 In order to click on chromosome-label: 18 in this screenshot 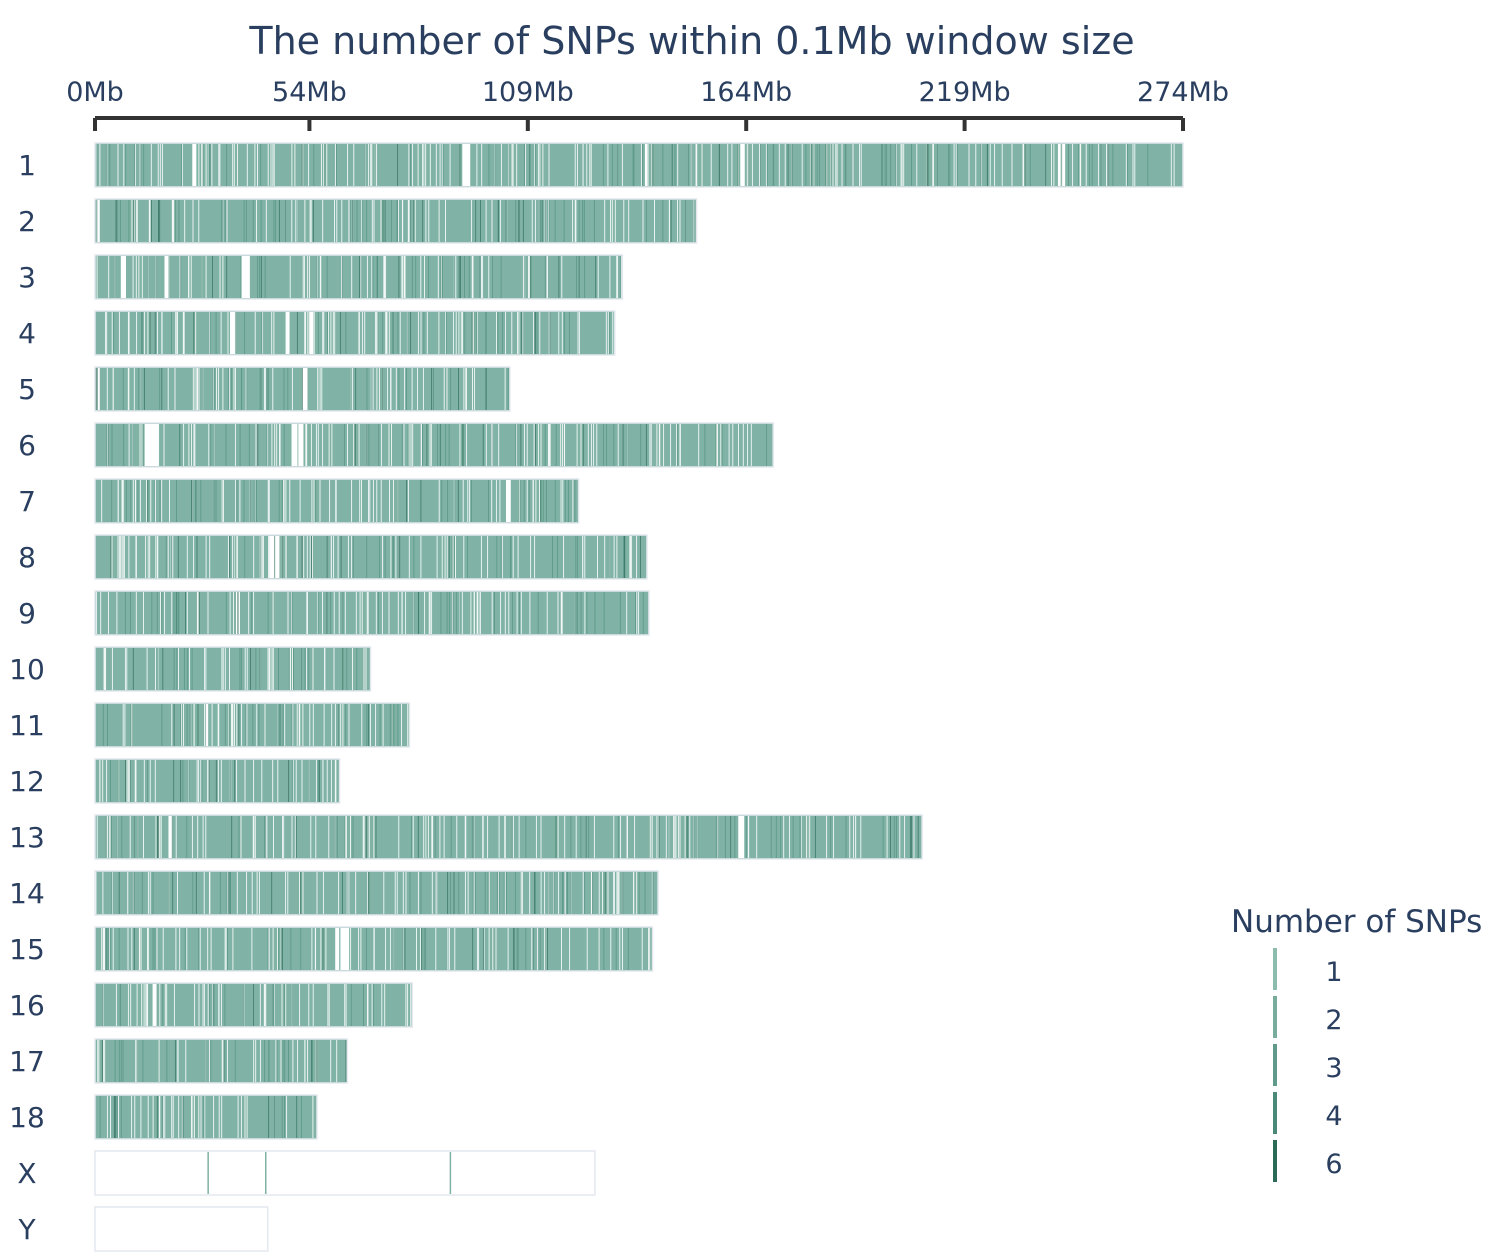, I will do `click(27, 1117)`.